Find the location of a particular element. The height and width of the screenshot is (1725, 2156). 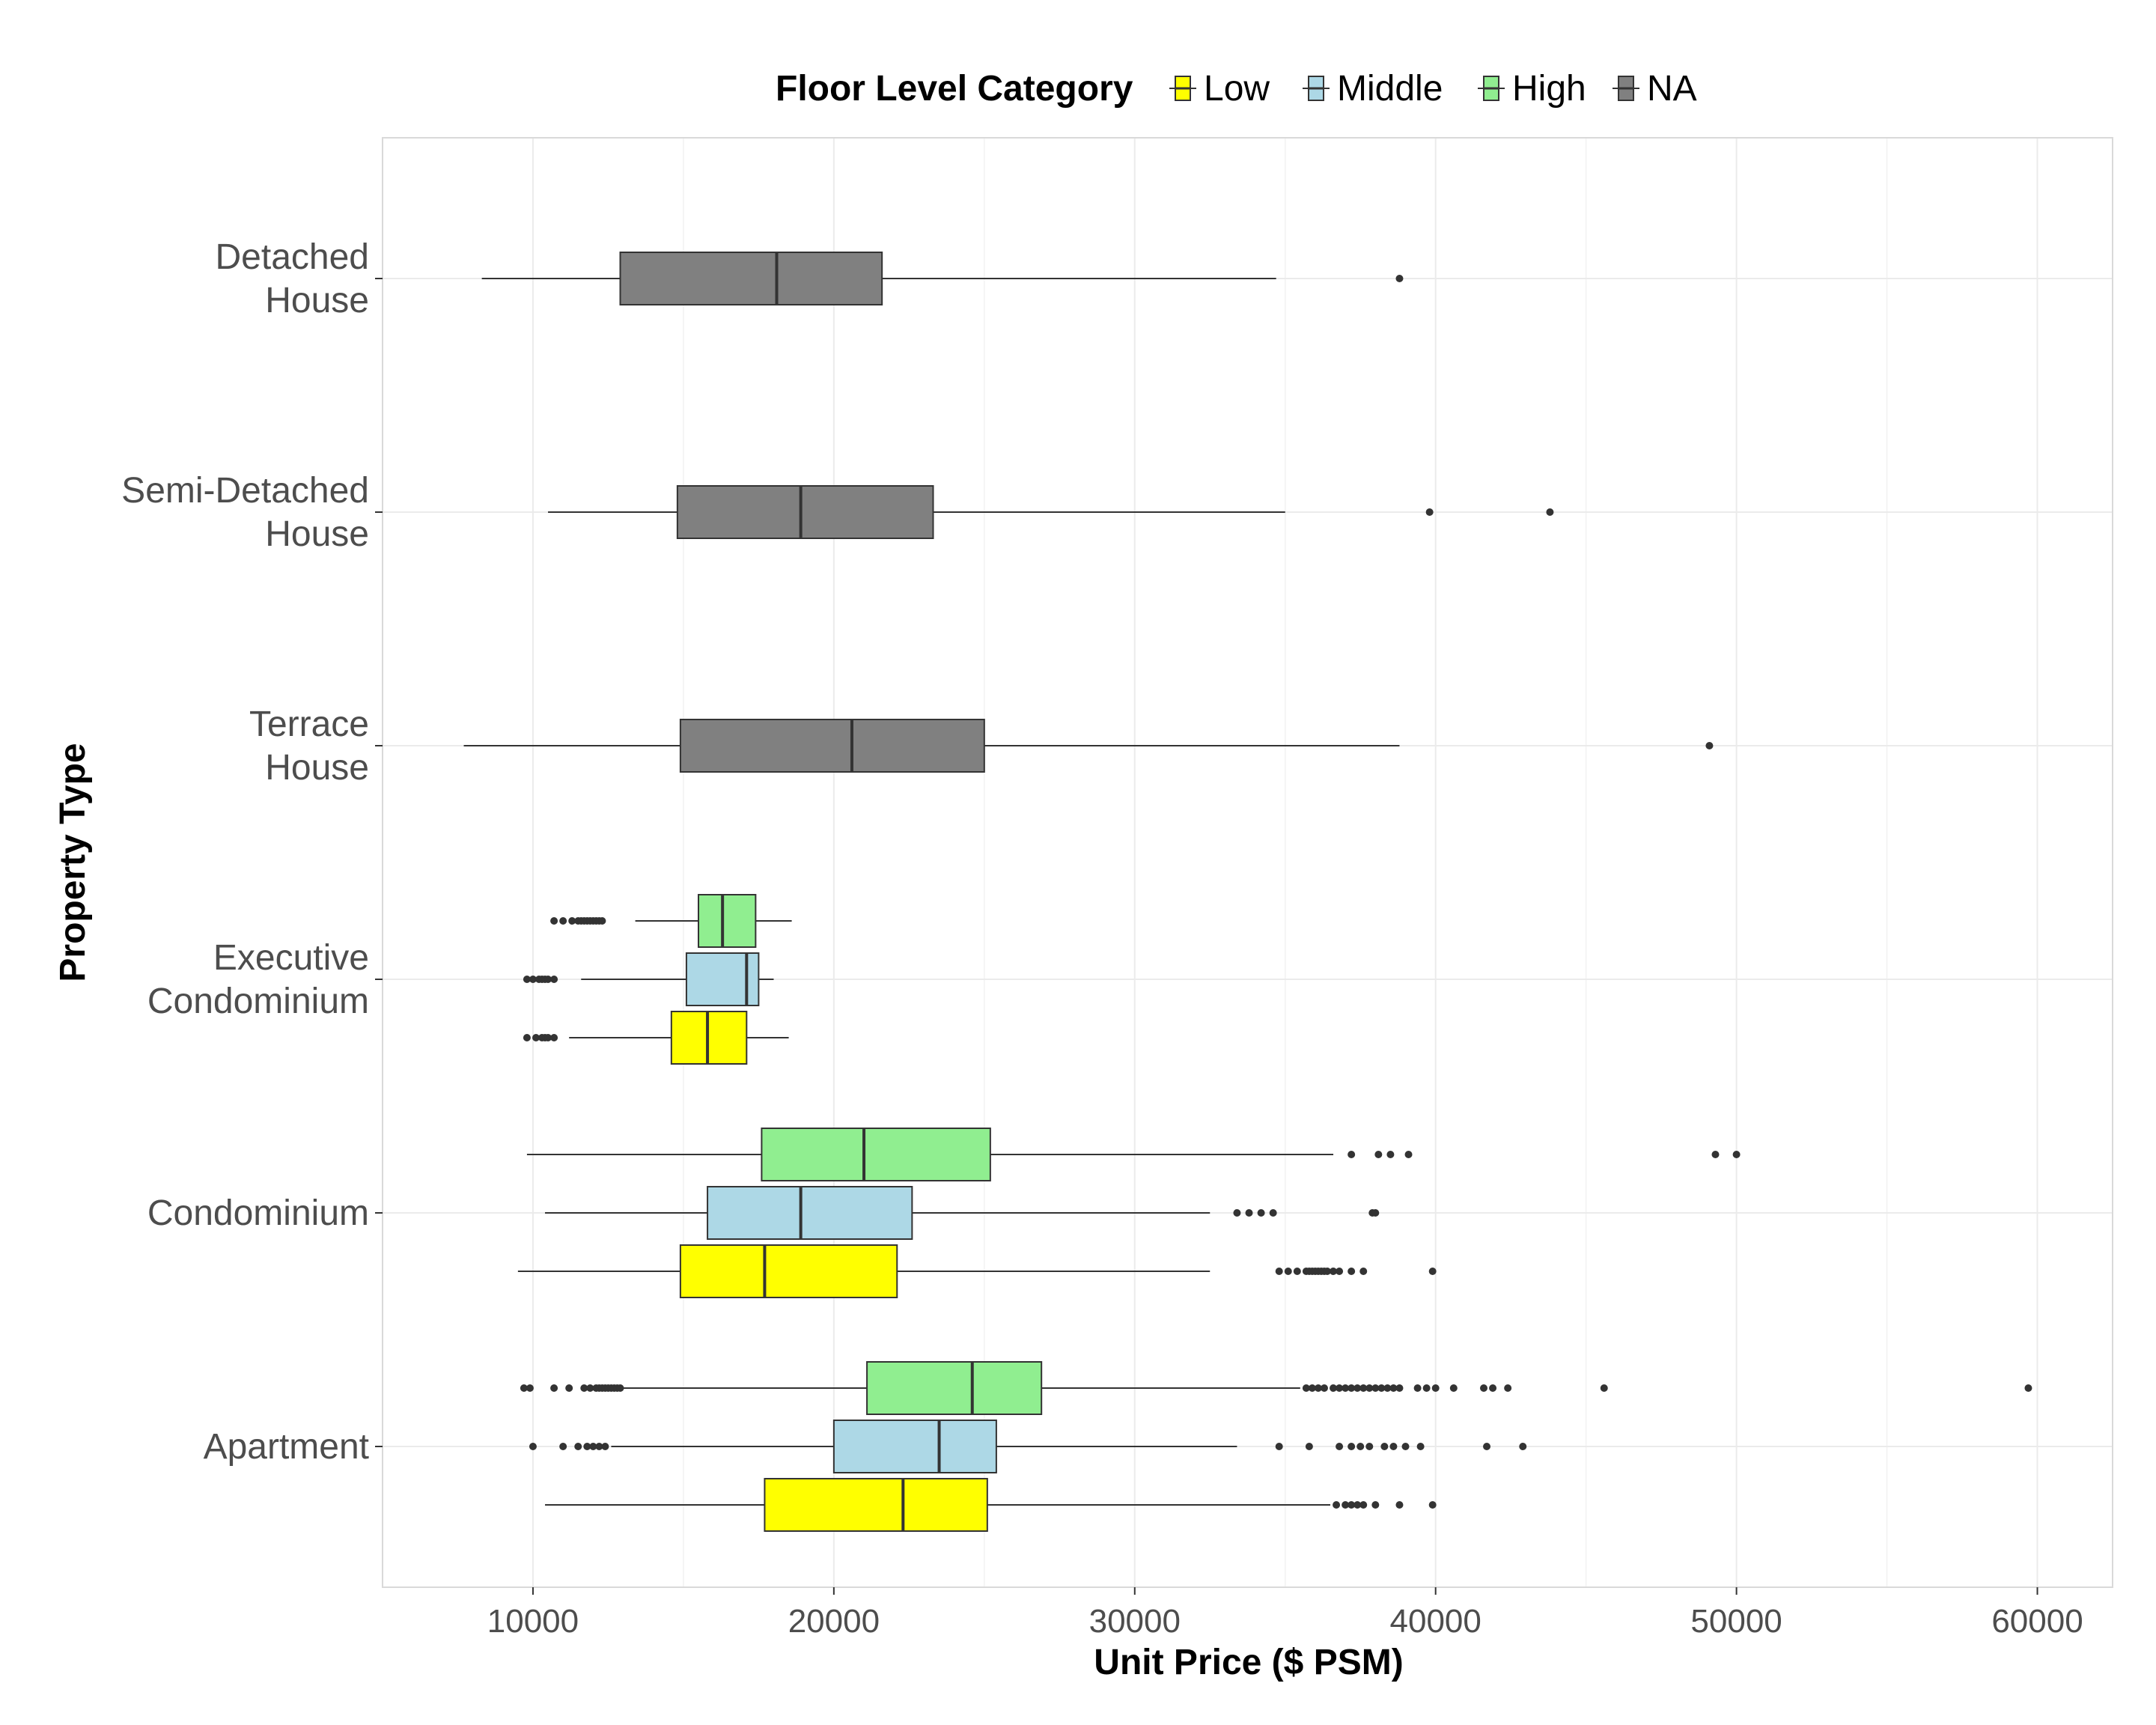

legend-key-high is located at coordinates (1491, 88).